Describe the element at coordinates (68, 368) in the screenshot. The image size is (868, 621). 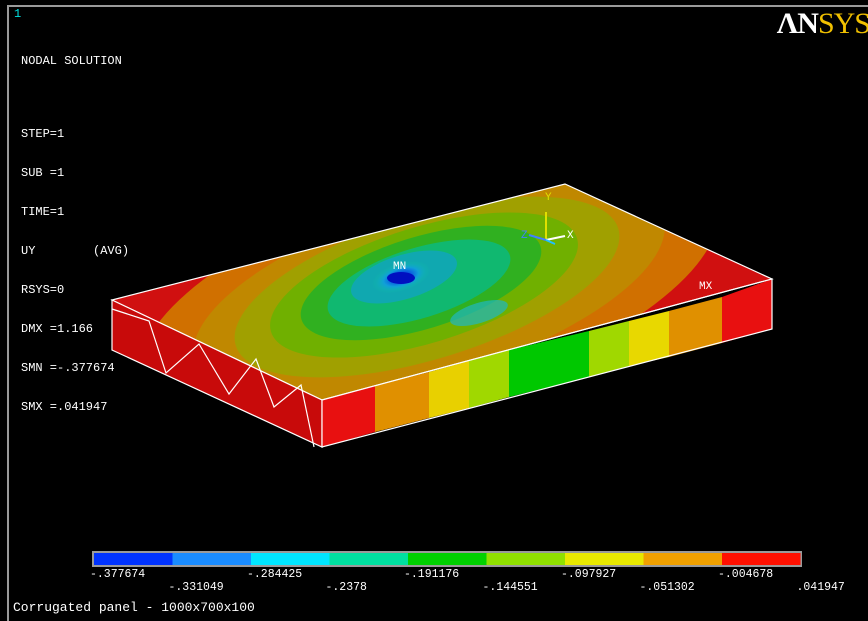
I see `smn-label: SMN =-.377674` at that location.